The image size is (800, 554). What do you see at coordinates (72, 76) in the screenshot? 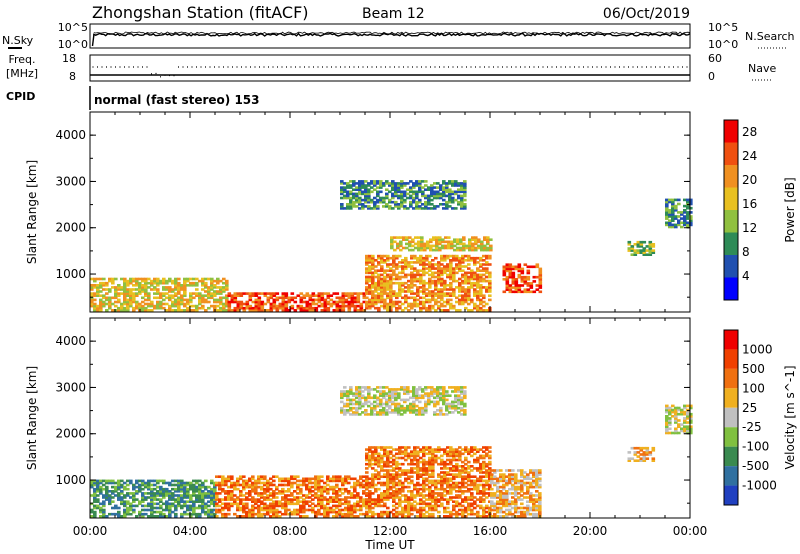
I see `freq-left-tick-bottom: 8` at bounding box center [72, 76].